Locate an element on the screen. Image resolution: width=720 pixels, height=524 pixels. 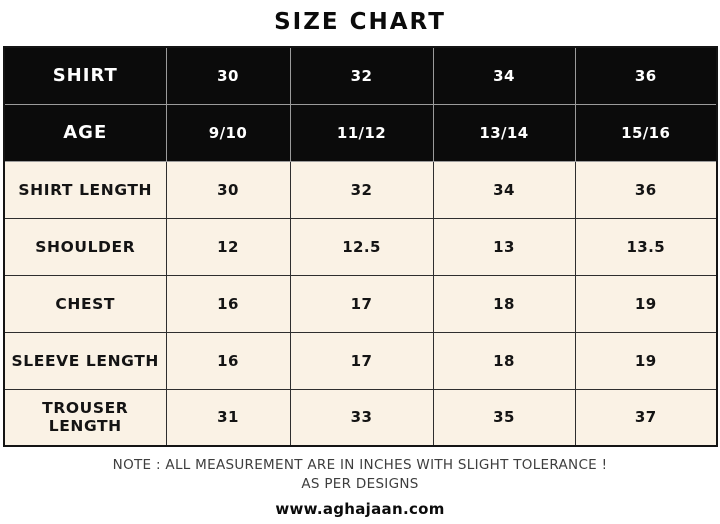
cell-value: 33 is located at coordinates (361, 417).